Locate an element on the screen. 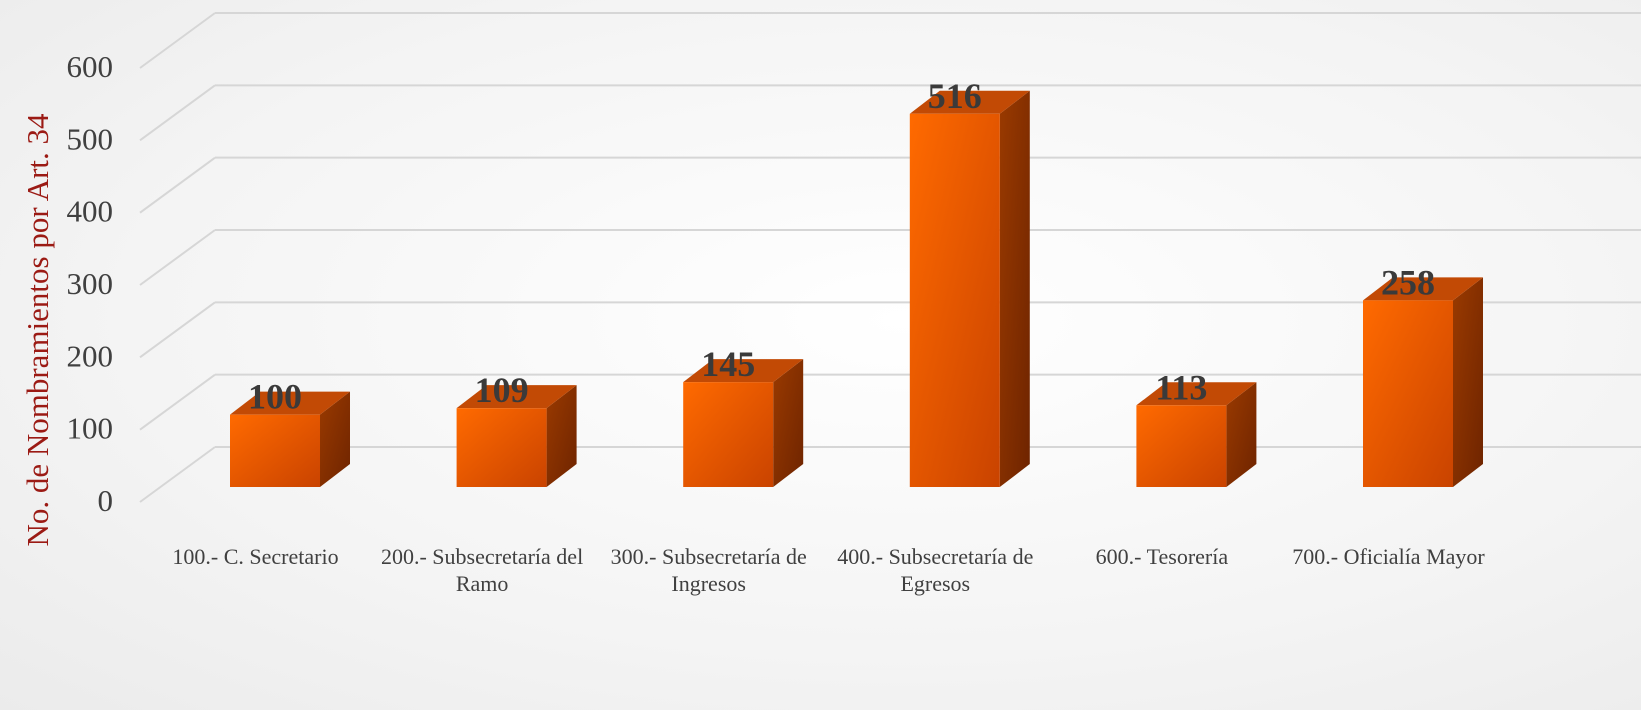  y-axis-label: No. de Nombramientos por Art. 34 is located at coordinates (37, 330).